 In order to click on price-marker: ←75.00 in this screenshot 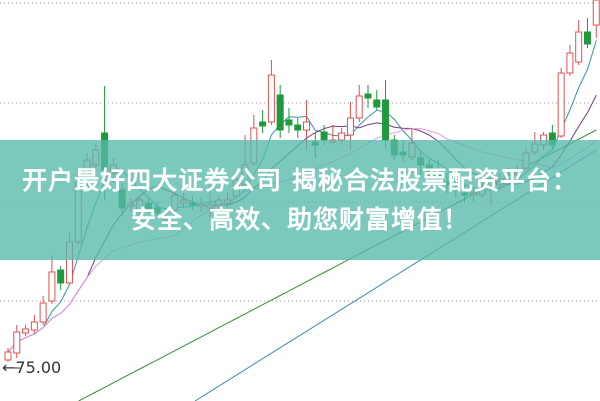, I will do `click(31, 368)`.